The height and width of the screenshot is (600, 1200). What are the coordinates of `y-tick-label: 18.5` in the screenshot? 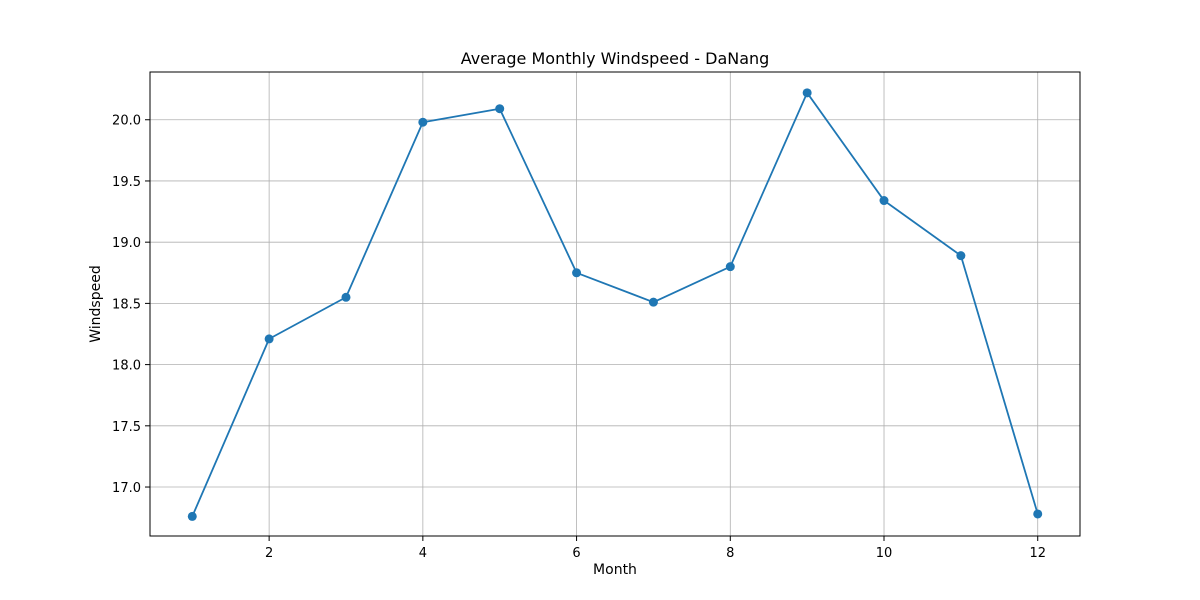 It's located at (126, 304).